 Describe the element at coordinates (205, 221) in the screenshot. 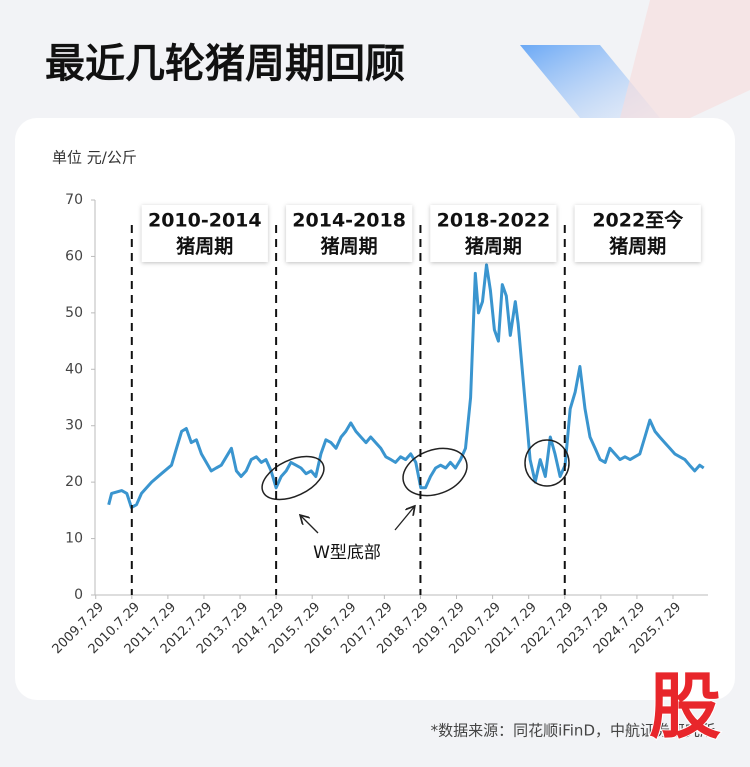

I see `annotation-text: 2010-2014` at that location.